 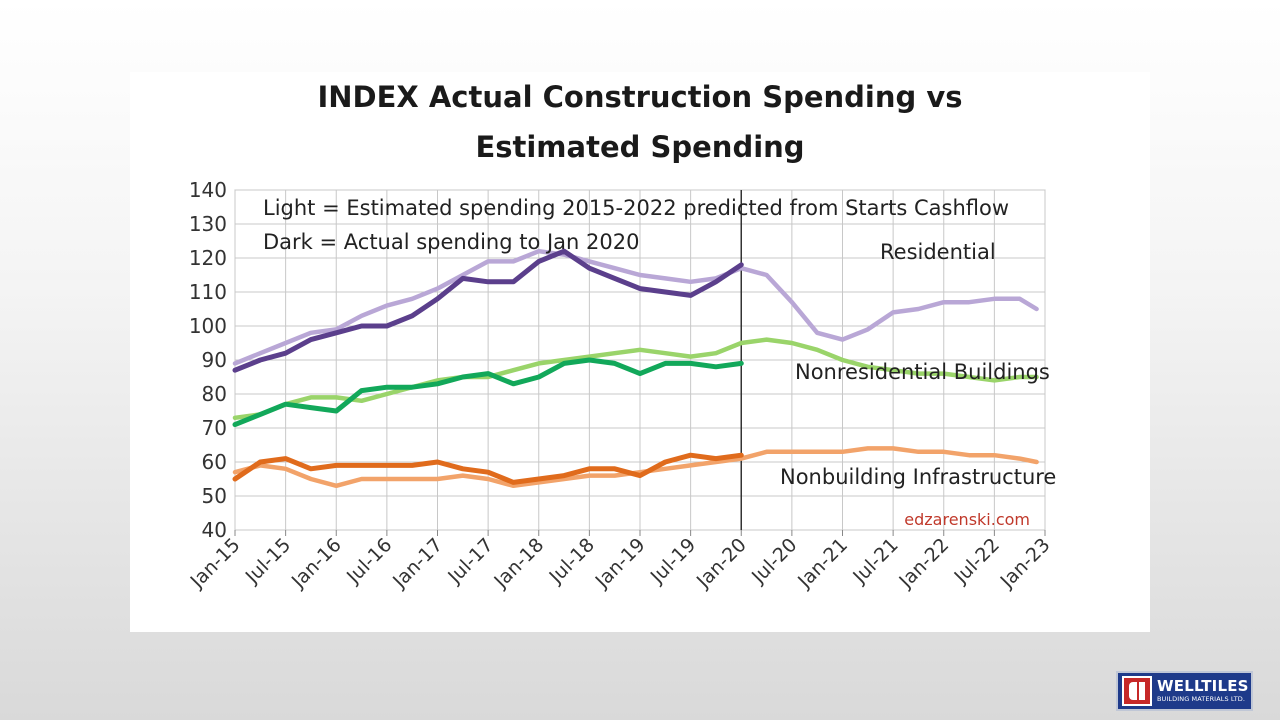 What do you see at coordinates (214, 530) in the screenshot?
I see `y-tick-label: 40` at bounding box center [214, 530].